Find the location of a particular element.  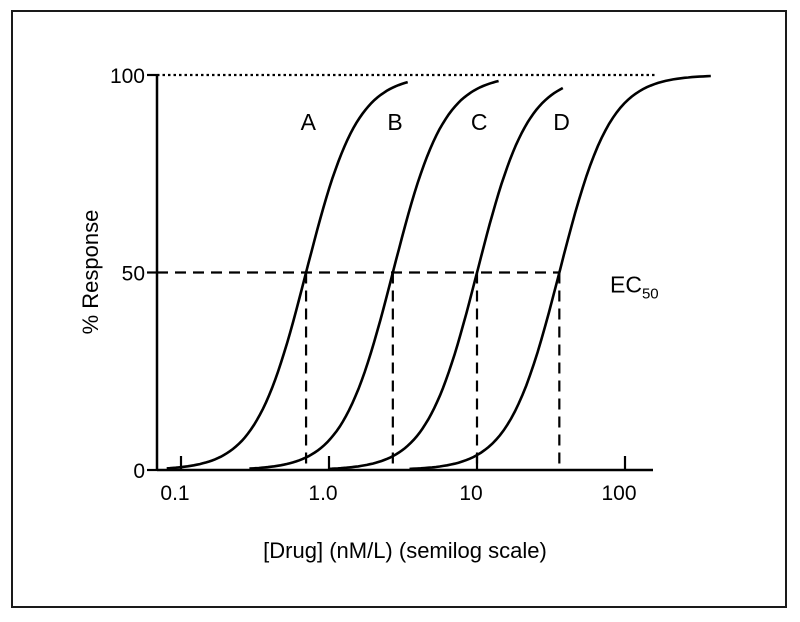

labels: A B C D EC50 is located at coordinates (480, 206).